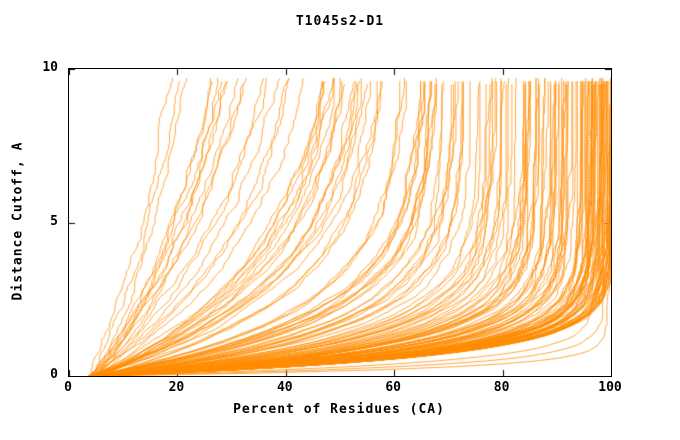 This screenshot has height=440, width=680. I want to click on x-tick-label: 100, so click(610, 387).